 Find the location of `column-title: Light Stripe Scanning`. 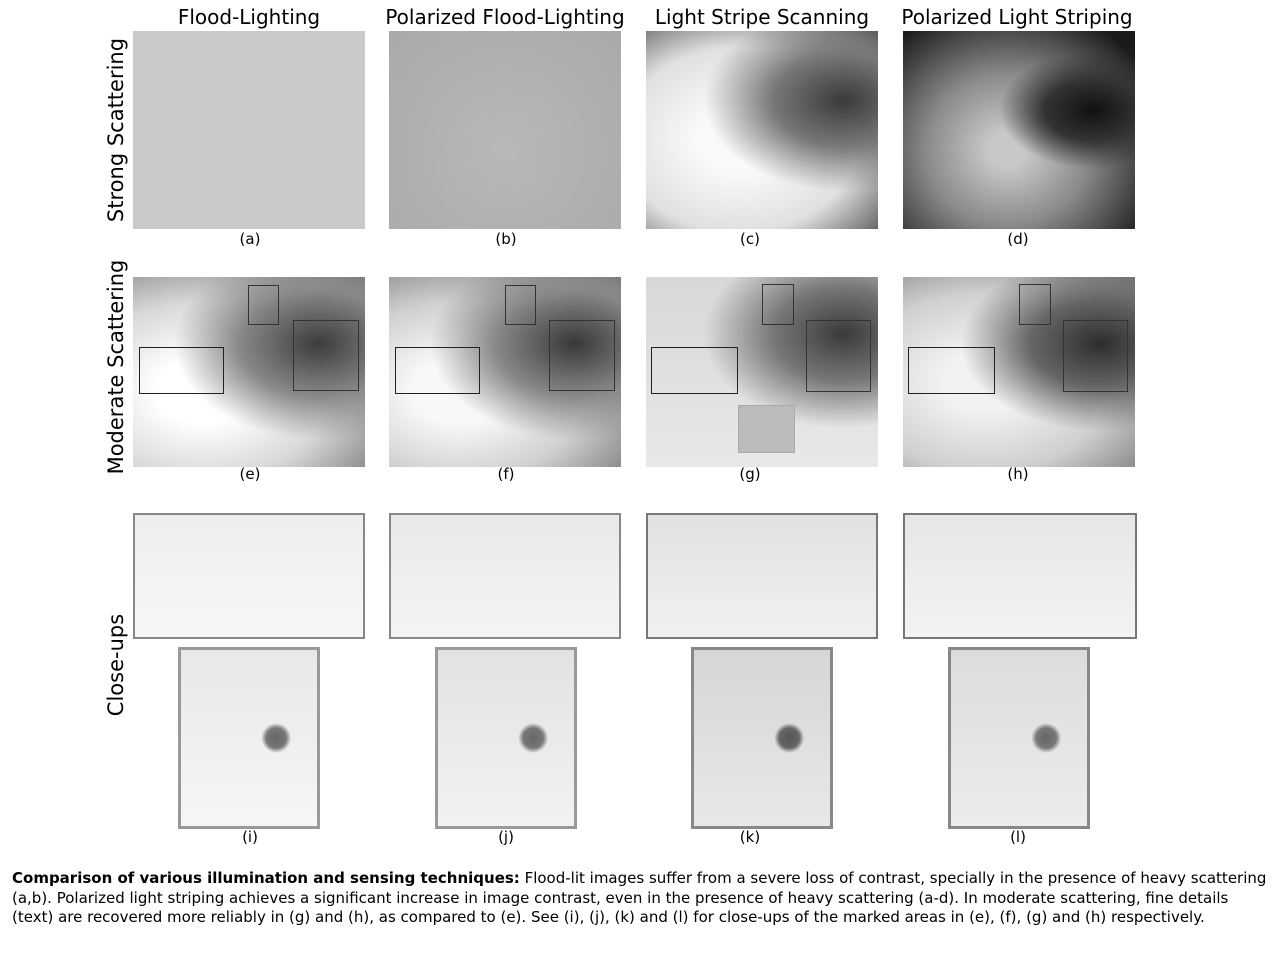

column-title: Light Stripe Scanning is located at coordinates (762, 17).